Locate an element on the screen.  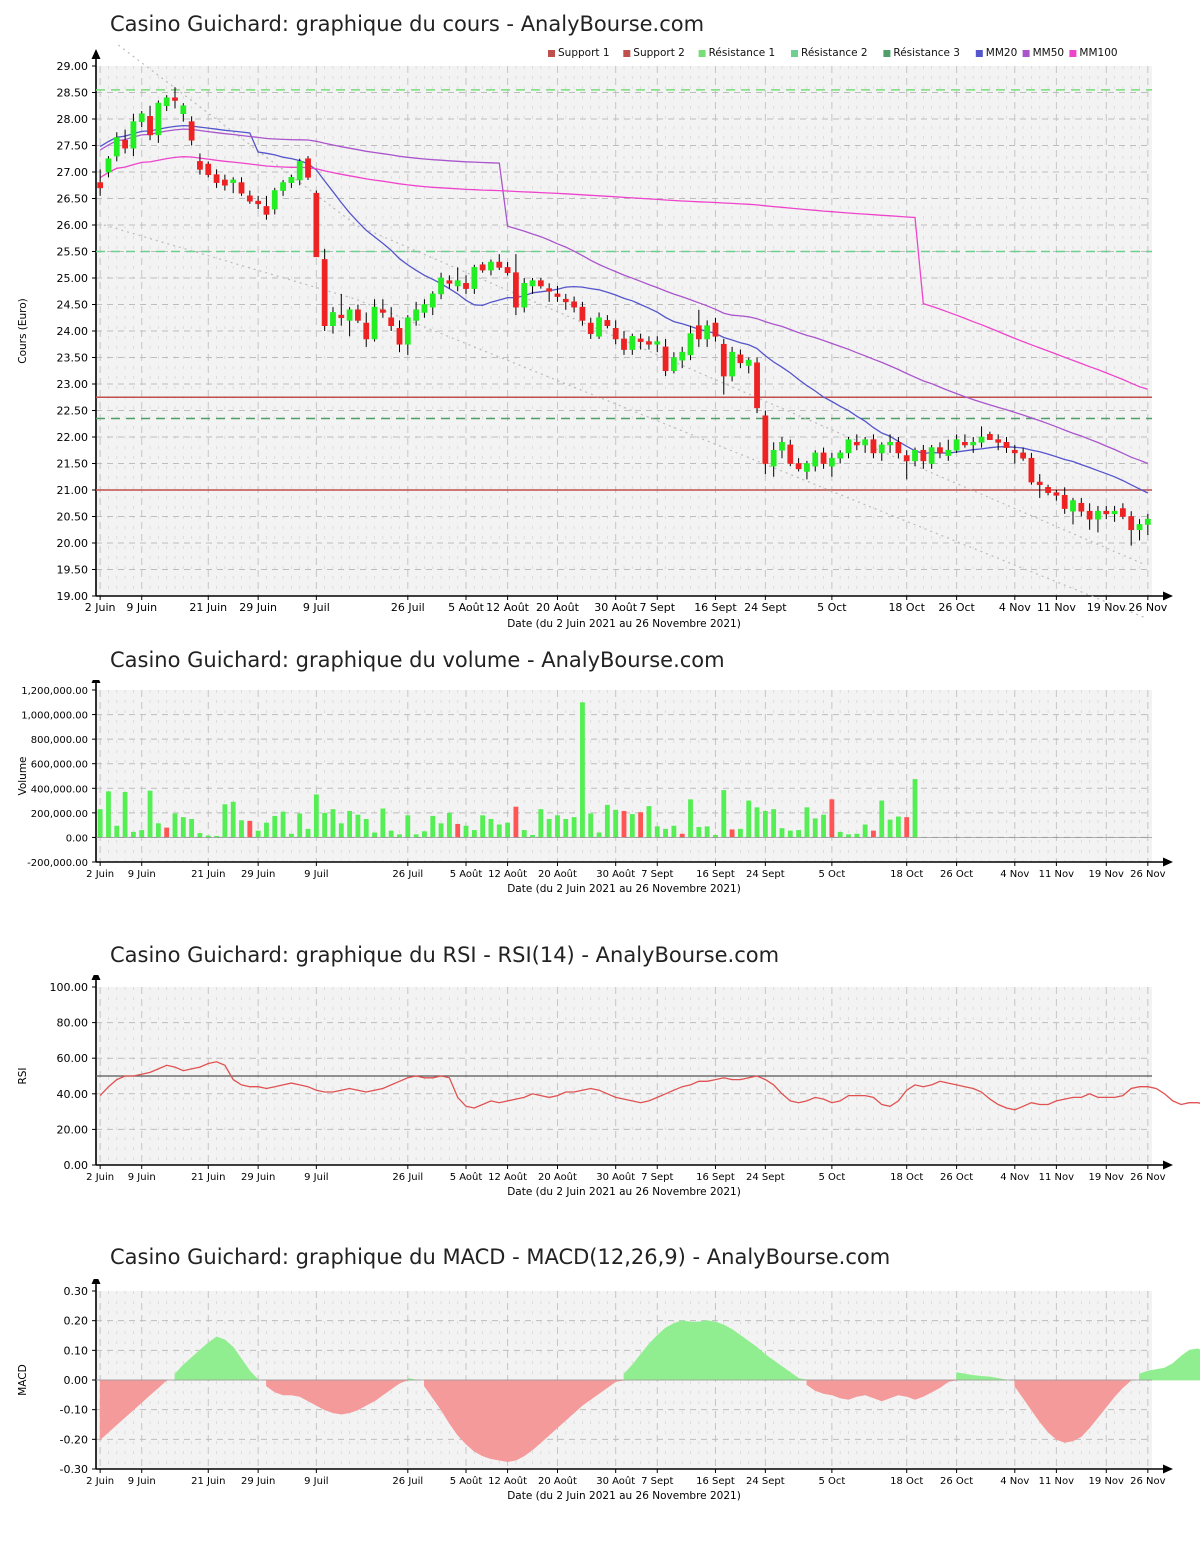
svg-text: 800,000.00 is located at coordinates (59, 740).